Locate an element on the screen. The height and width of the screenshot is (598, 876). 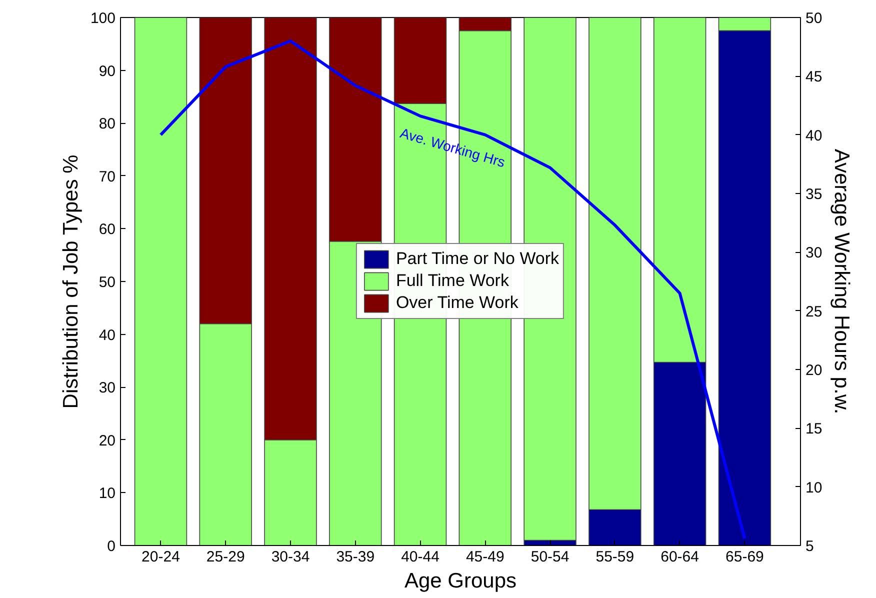
x-tick-label: 55-59 is located at coordinates (615, 557).